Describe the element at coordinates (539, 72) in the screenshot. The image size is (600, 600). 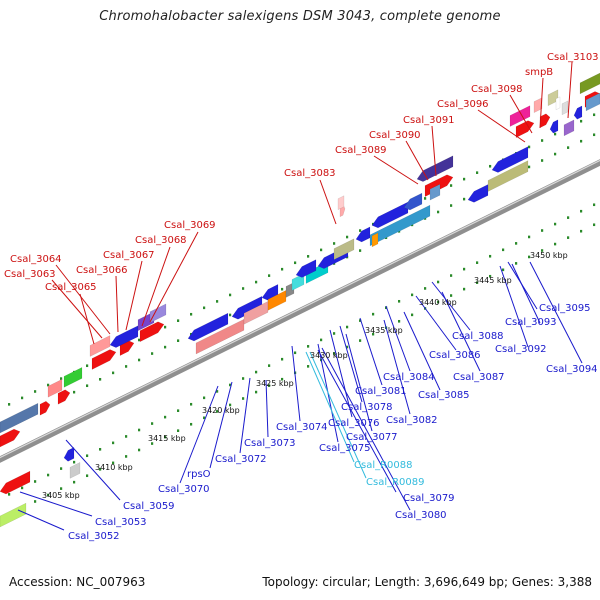
I see `gene-label-top: smpB` at that location.